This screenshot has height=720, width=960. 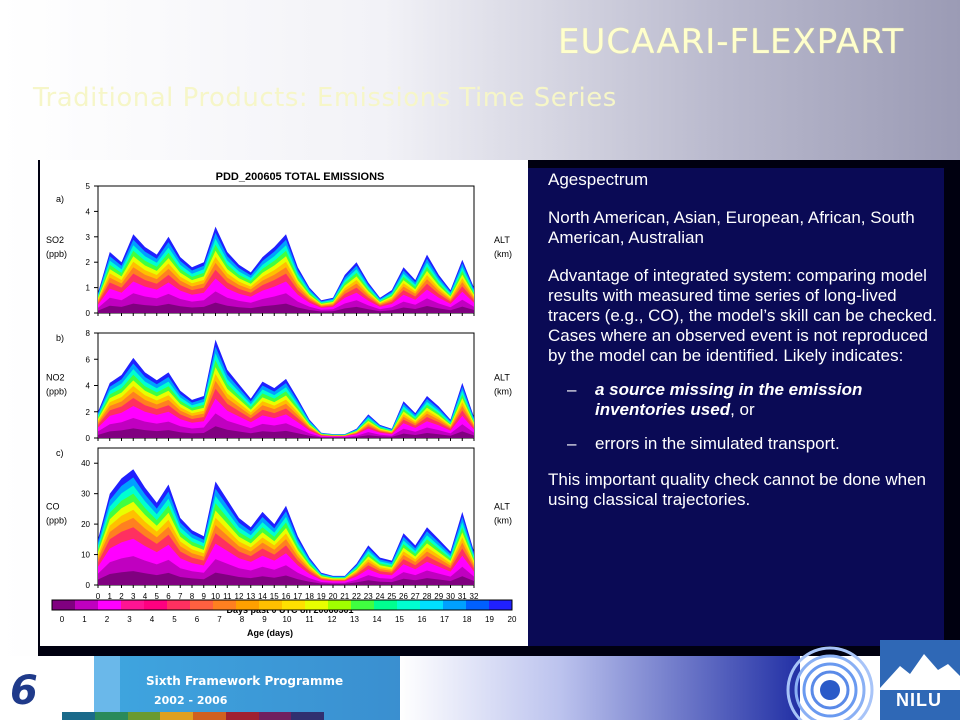 What do you see at coordinates (309, 619) in the screenshot?
I see `colorbar-tick-label: 11` at bounding box center [309, 619].